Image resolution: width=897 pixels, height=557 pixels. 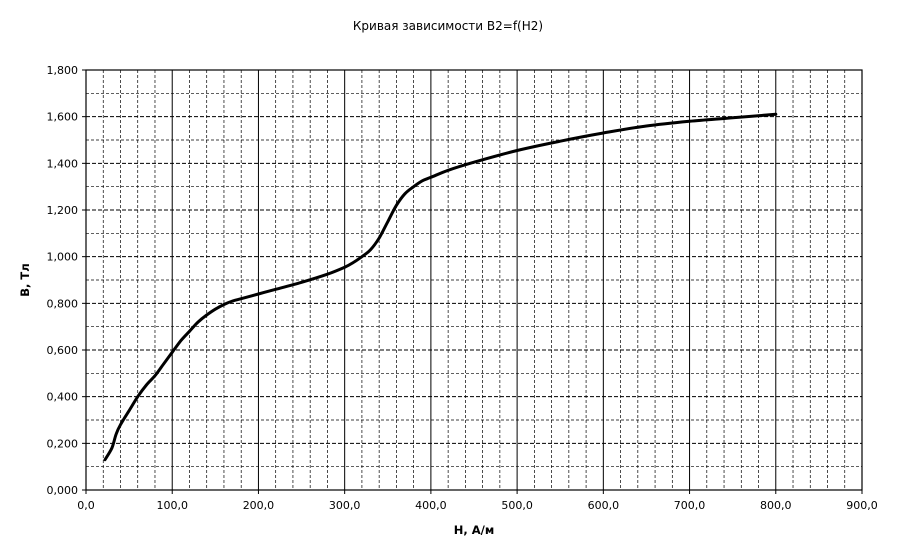 What do you see at coordinates (63, 70) in the screenshot?
I see `y-tick-label: 1,800` at bounding box center [63, 70].